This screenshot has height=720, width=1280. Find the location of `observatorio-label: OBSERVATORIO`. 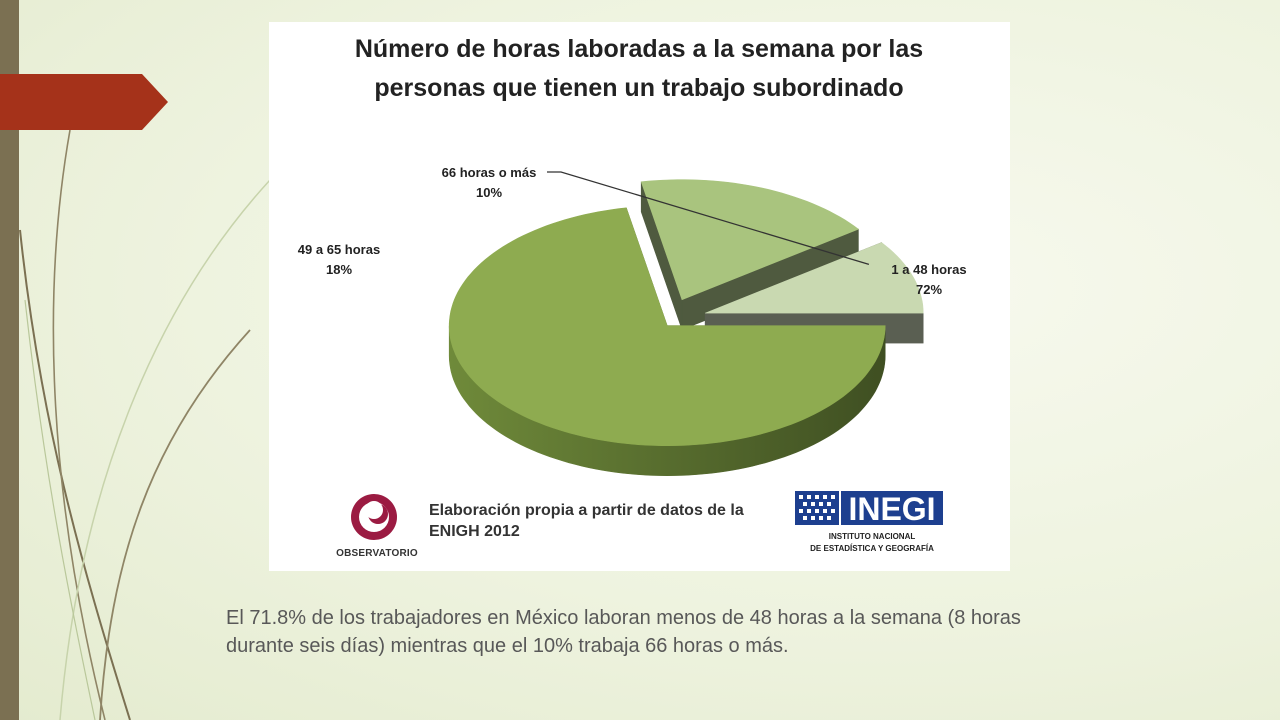

observatorio-label: OBSERVATORIO is located at coordinates (377, 553).